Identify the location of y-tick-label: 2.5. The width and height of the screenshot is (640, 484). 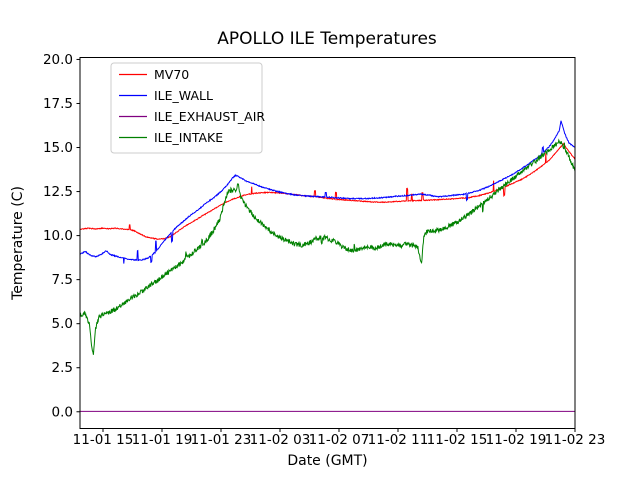
(62, 368).